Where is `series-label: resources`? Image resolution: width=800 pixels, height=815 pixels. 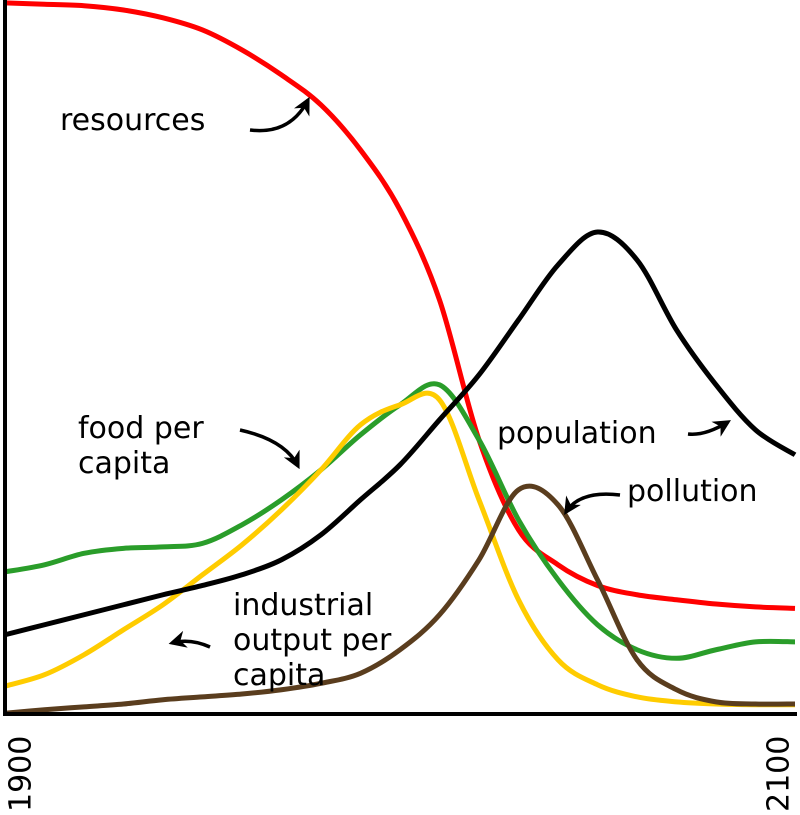
series-label: resources is located at coordinates (132, 120).